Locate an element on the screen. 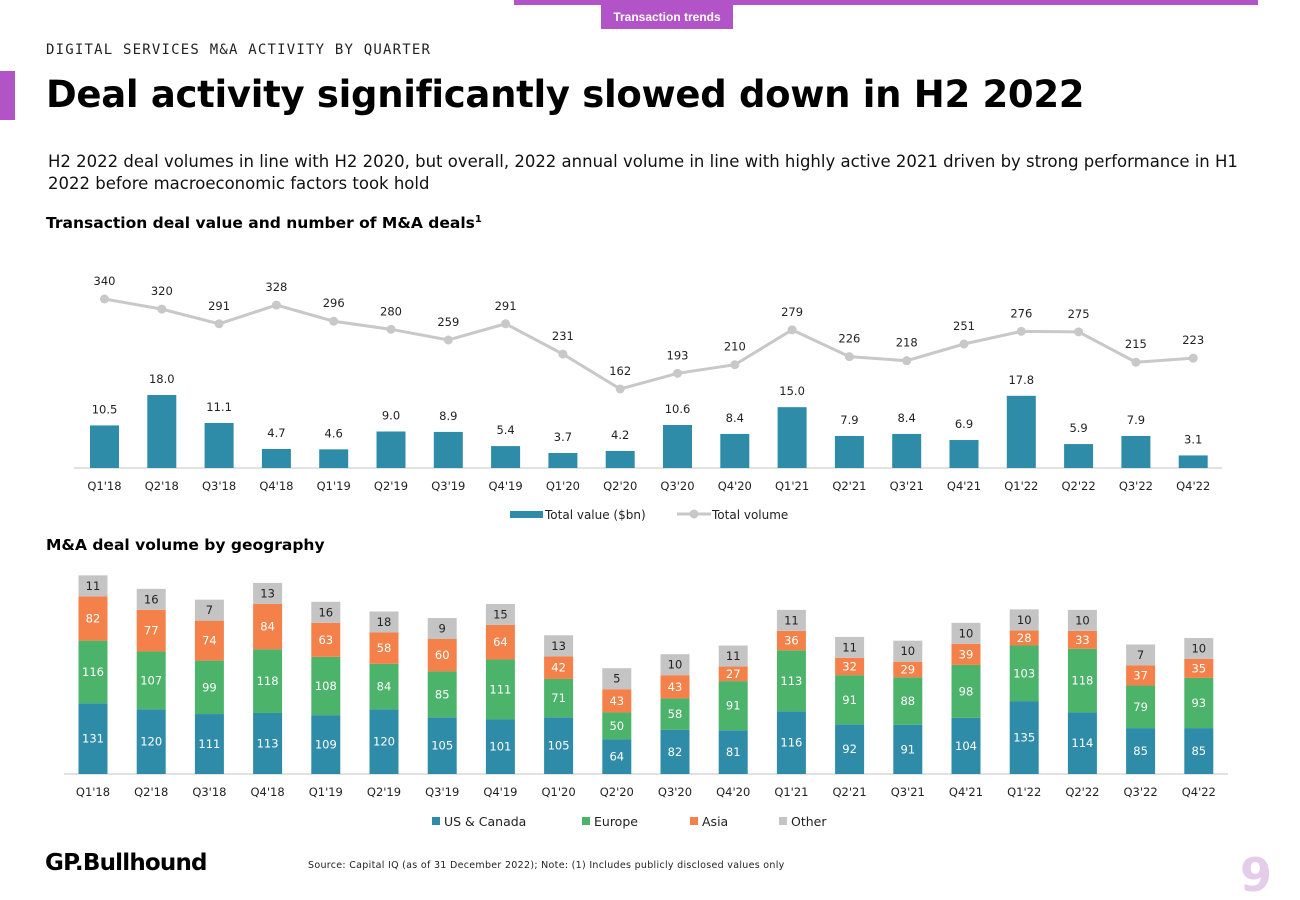 This screenshot has width=1300, height=900. europe-label: 103 is located at coordinates (1024, 673).